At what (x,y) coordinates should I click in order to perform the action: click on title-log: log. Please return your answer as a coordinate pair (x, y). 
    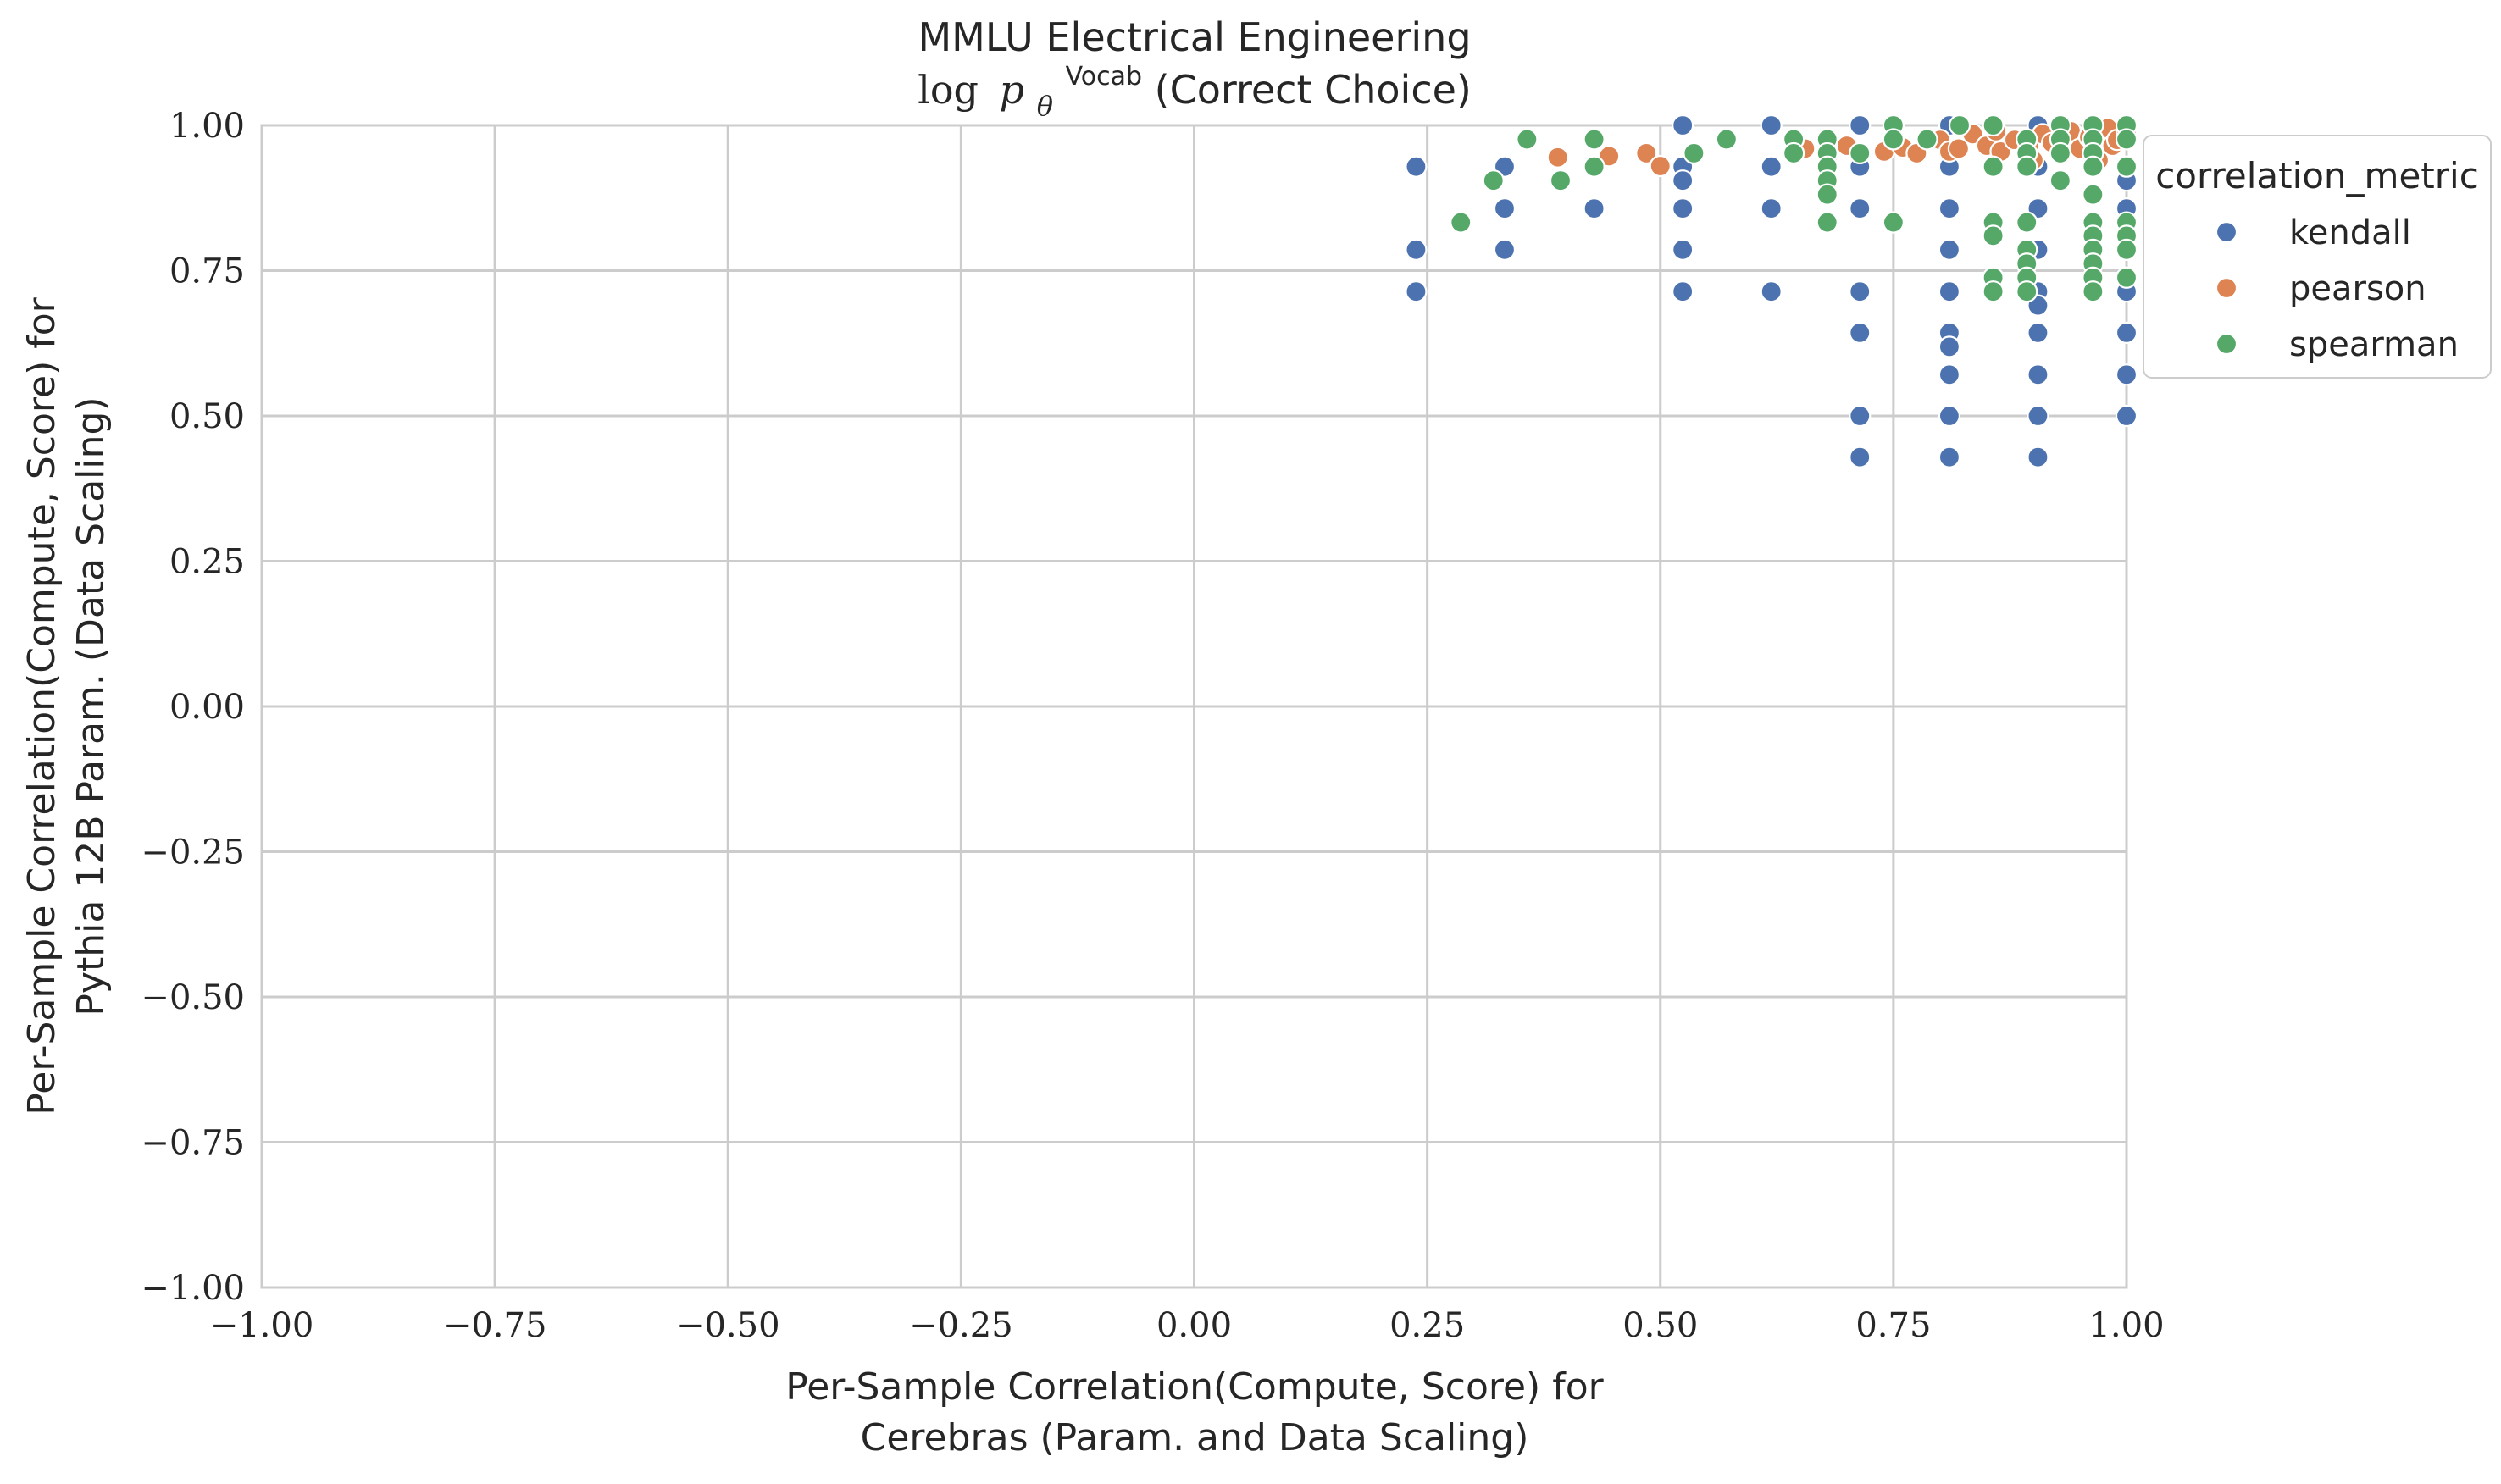
    Looking at the image, I should click on (948, 90).